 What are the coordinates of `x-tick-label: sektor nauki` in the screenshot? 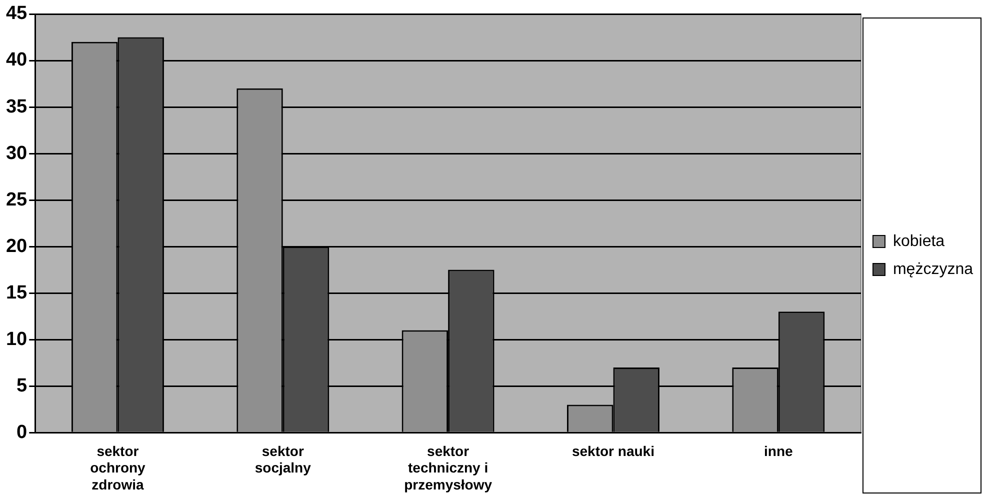 It's located at (613, 450).